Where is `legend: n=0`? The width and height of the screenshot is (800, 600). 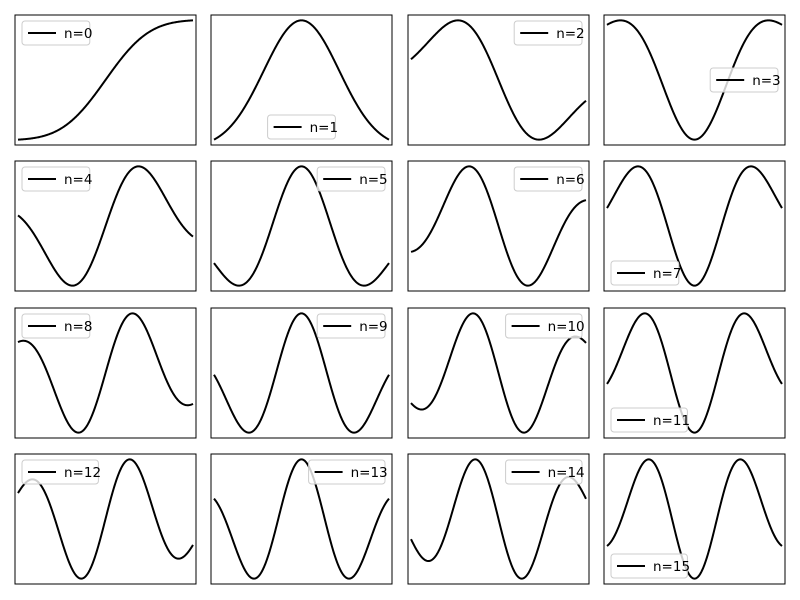 legend: n=0 is located at coordinates (56, 33).